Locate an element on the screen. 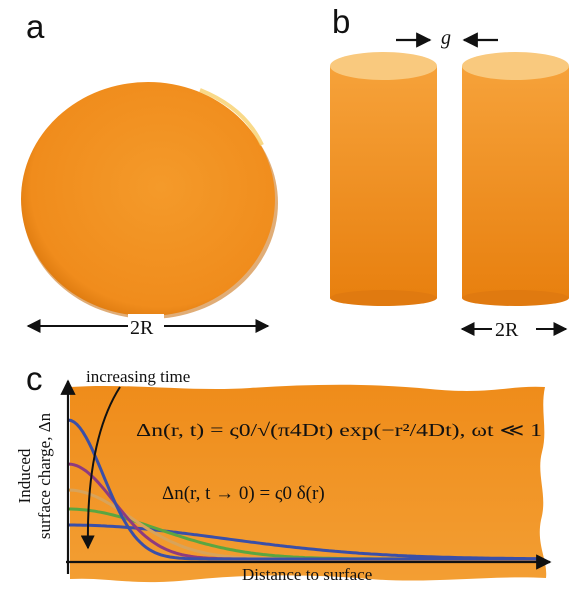 The height and width of the screenshot is (597, 576). increasing-time-arrow is located at coordinates (100, 468).